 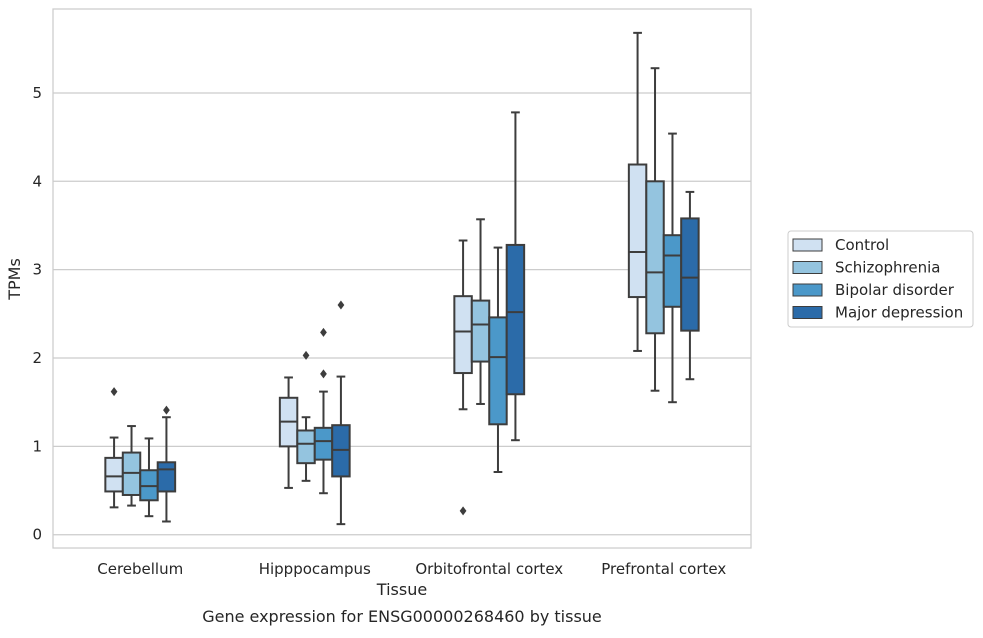 What do you see at coordinates (37, 535) in the screenshot?
I see `y-tick-label: 0` at bounding box center [37, 535].